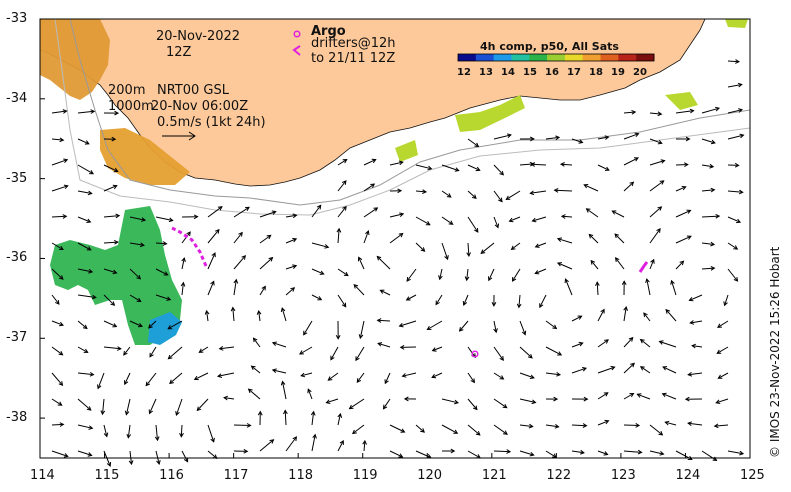 The width and height of the screenshot is (791, 492). What do you see at coordinates (574, 72) in the screenshot?
I see `colorbar-tick-label: 17` at bounding box center [574, 72].